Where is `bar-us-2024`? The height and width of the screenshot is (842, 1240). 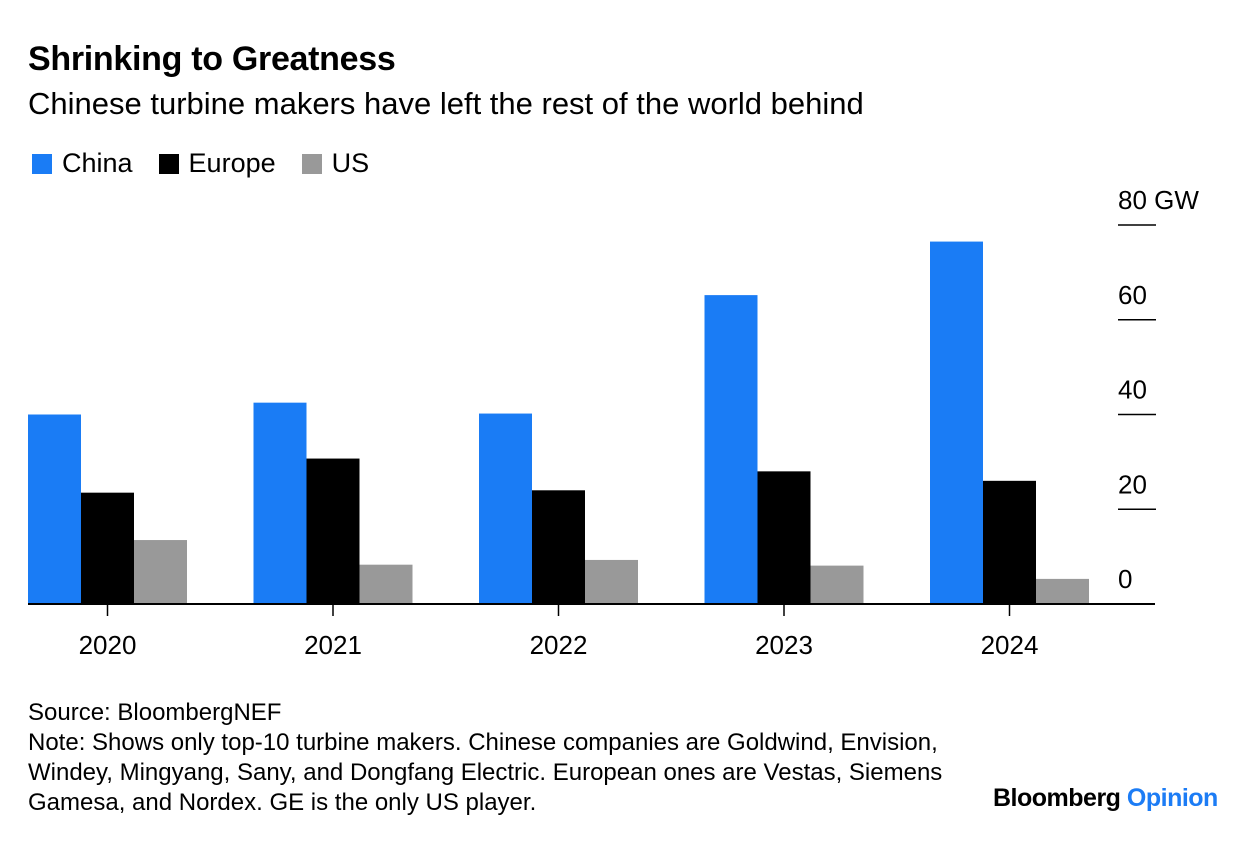 bar-us-2024 is located at coordinates (1062, 591).